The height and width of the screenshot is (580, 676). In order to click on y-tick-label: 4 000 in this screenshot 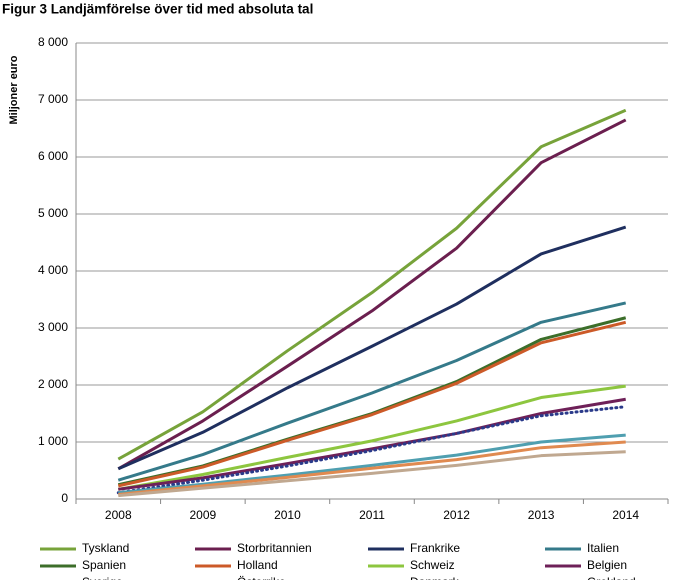, I will do `click(53, 270)`.